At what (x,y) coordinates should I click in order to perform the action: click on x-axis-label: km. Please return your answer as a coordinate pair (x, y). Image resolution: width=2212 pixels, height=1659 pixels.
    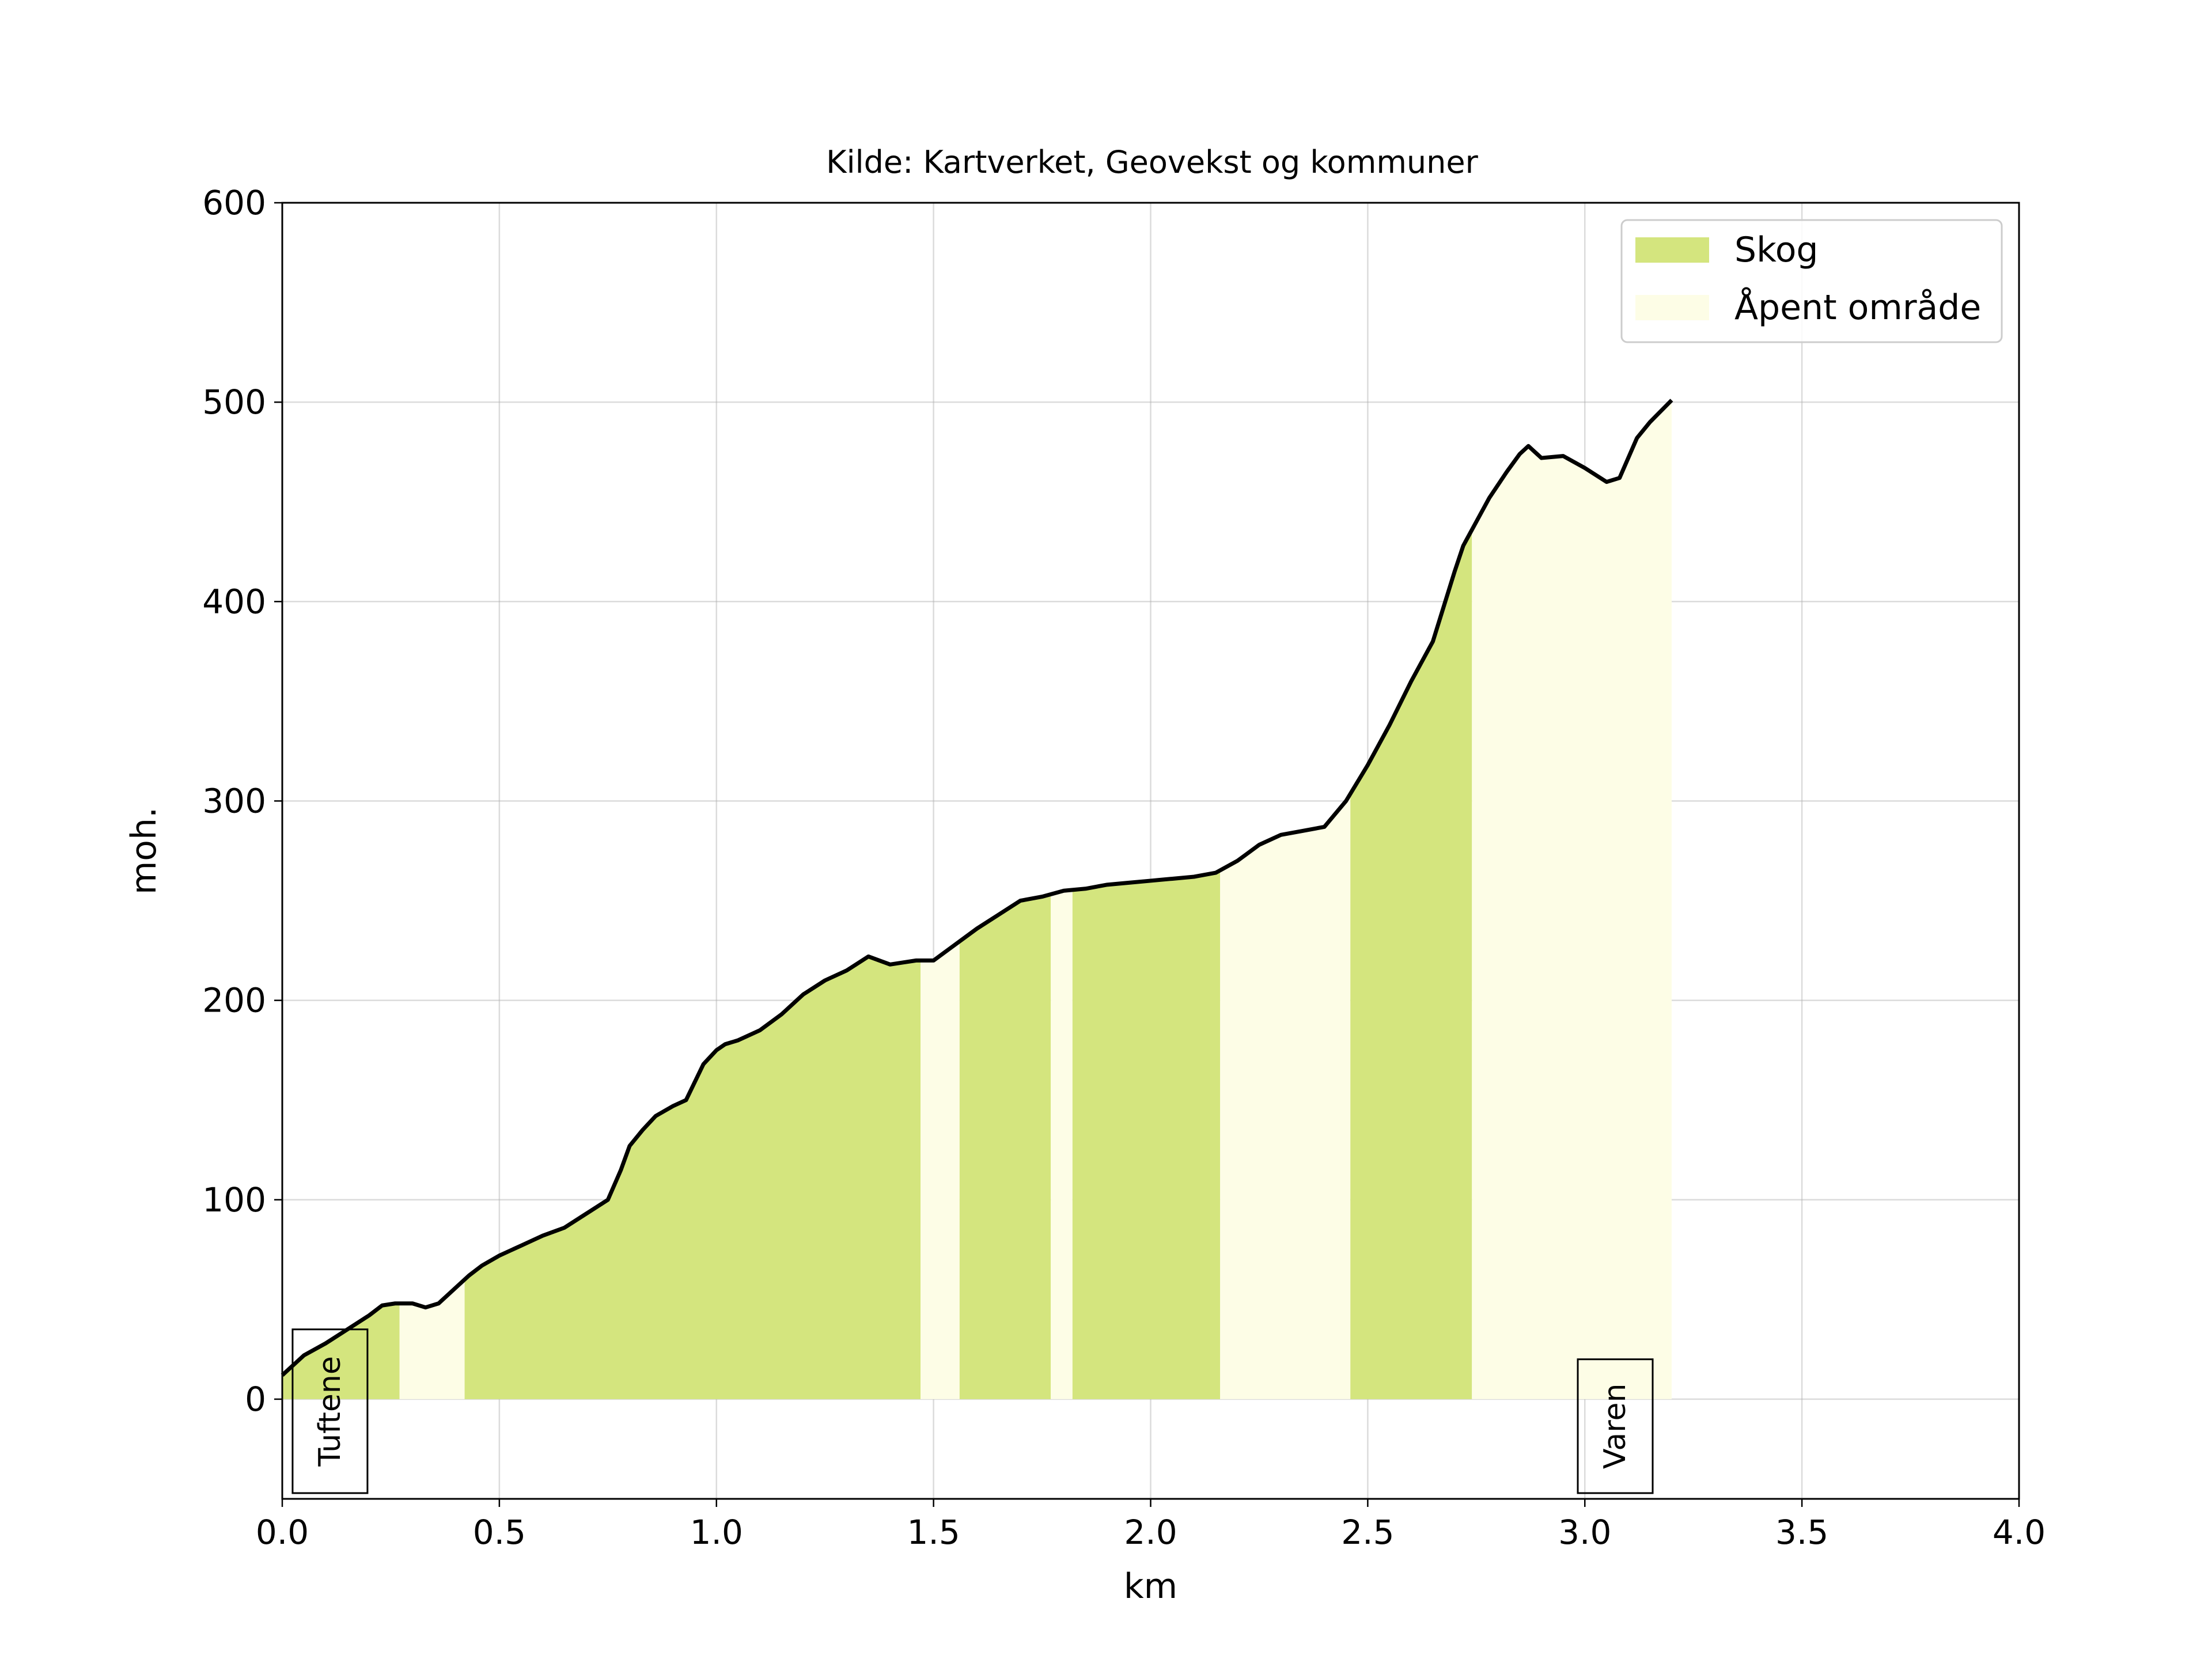
    Looking at the image, I should click on (1150, 1586).